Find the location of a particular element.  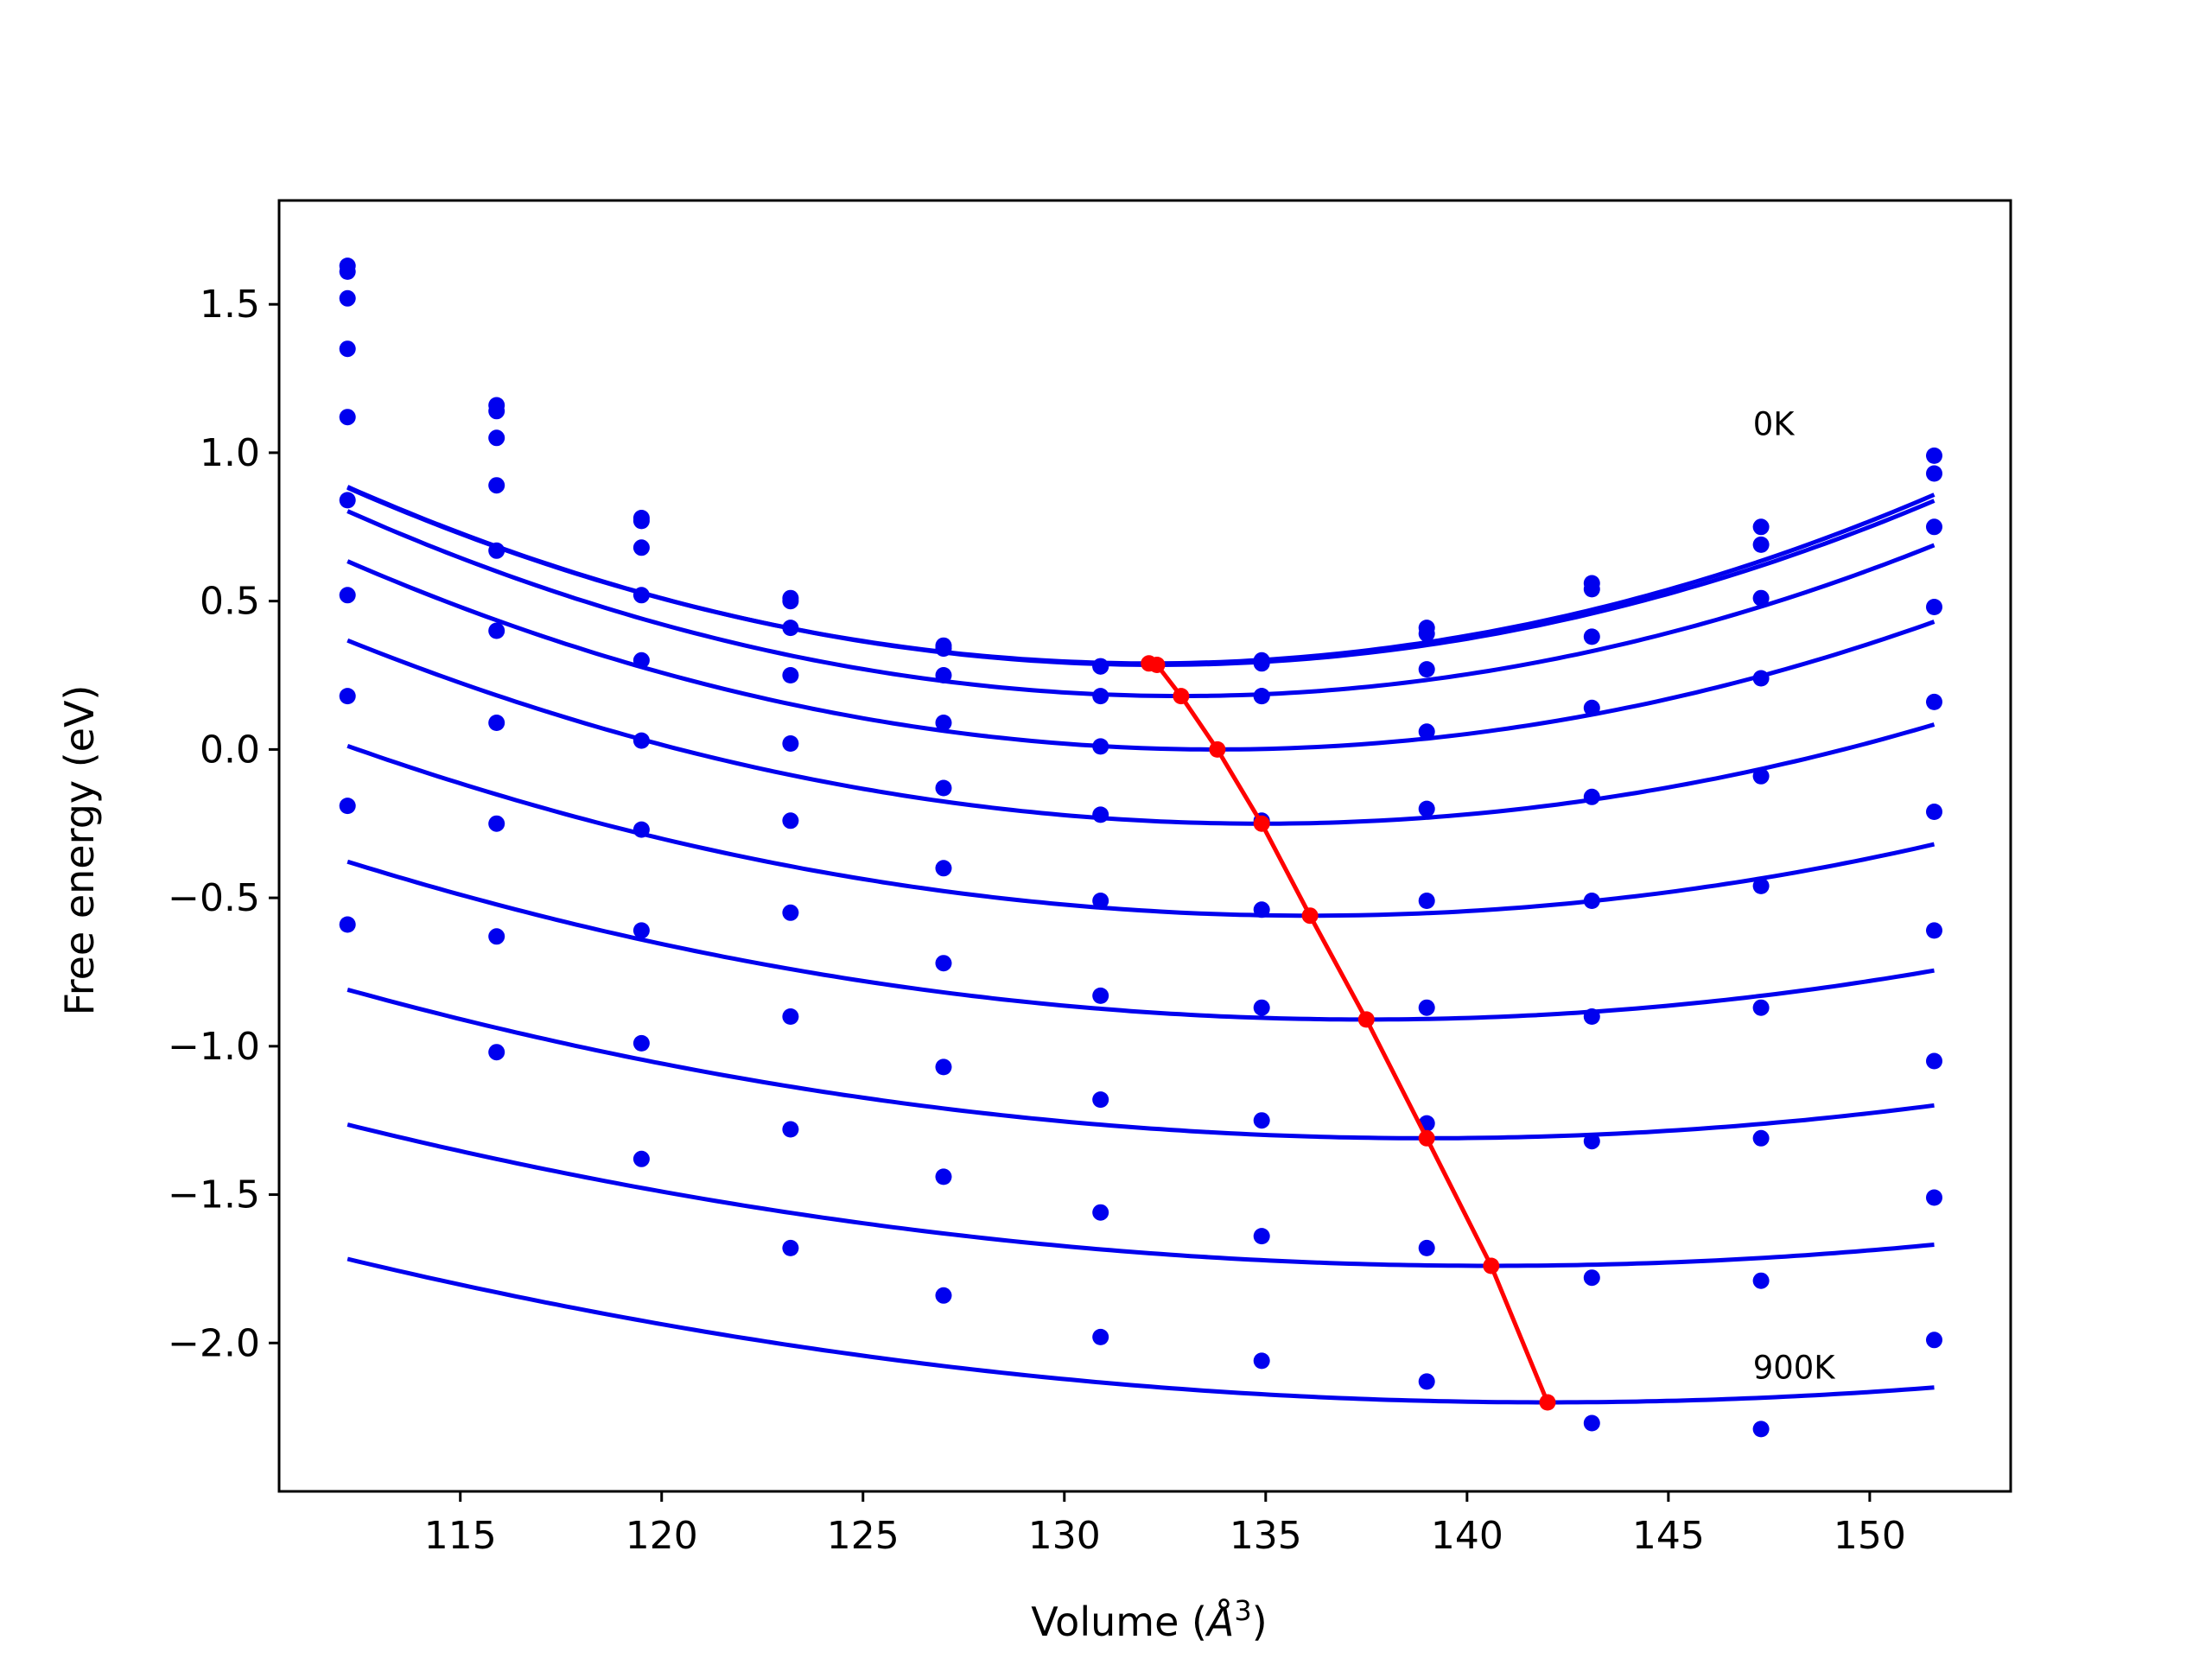

y-tick-label-1: 1.0 is located at coordinates (230, 453).